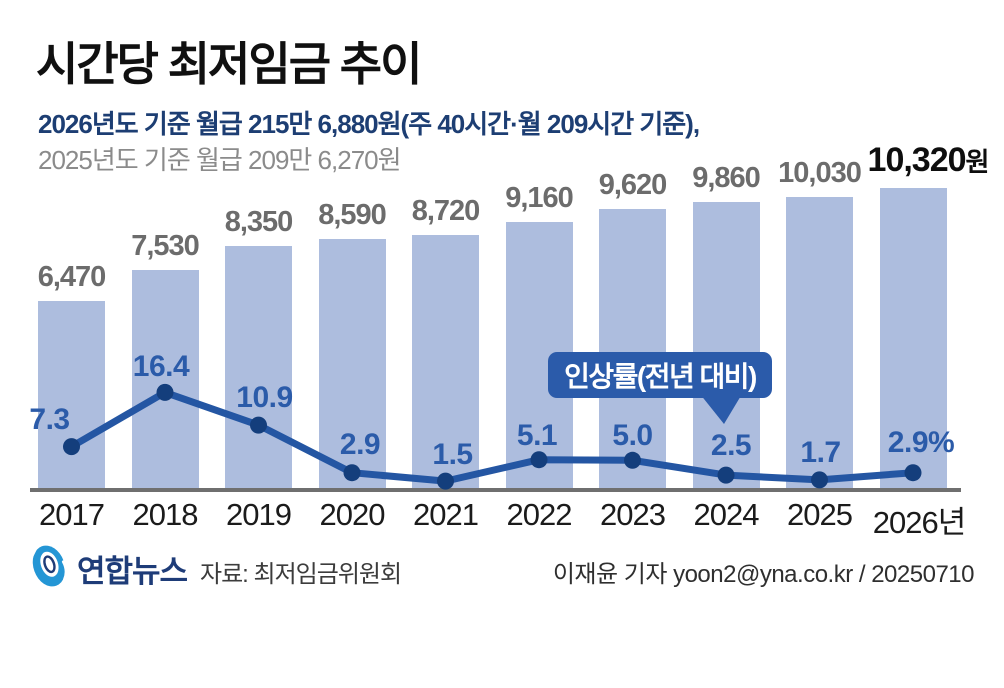  Describe the element at coordinates (445, 481) in the screenshot. I see `rate-dot-2021` at that location.